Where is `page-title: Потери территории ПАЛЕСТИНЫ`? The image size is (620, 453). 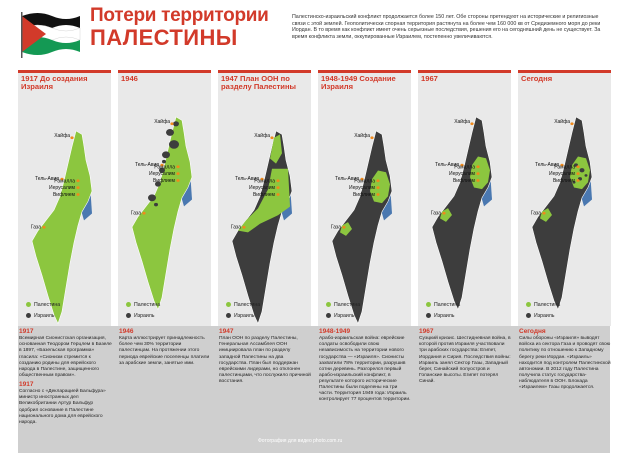
page-title: Потери территории ПАЛЕСТИНЫ is located at coordinates (179, 27).